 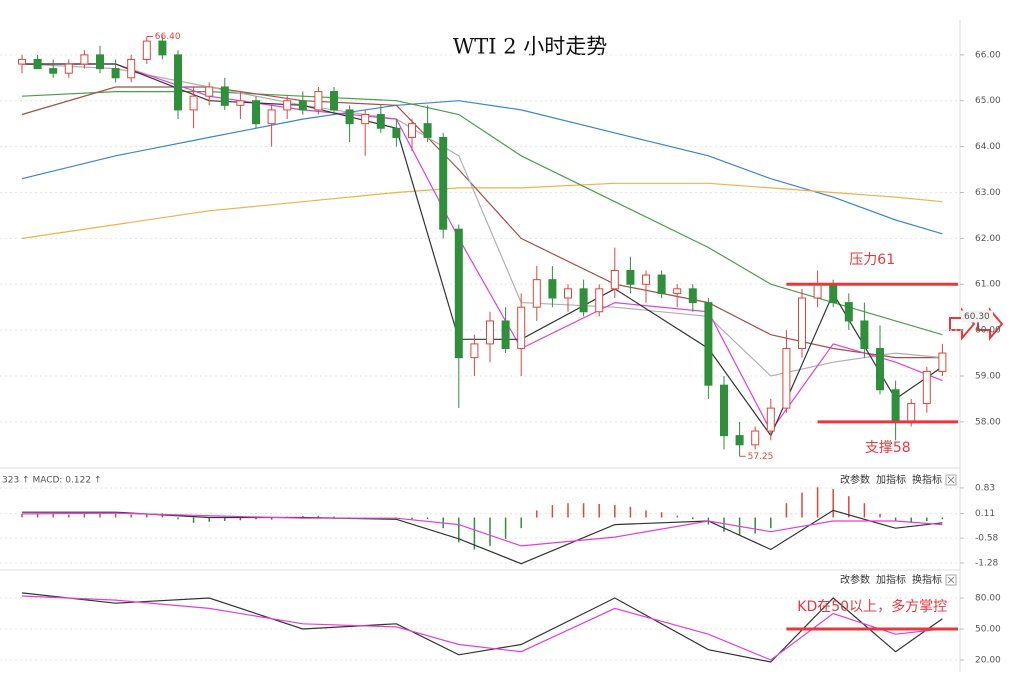 I want to click on y-tick-label: 50.00, so click(x=988, y=630).